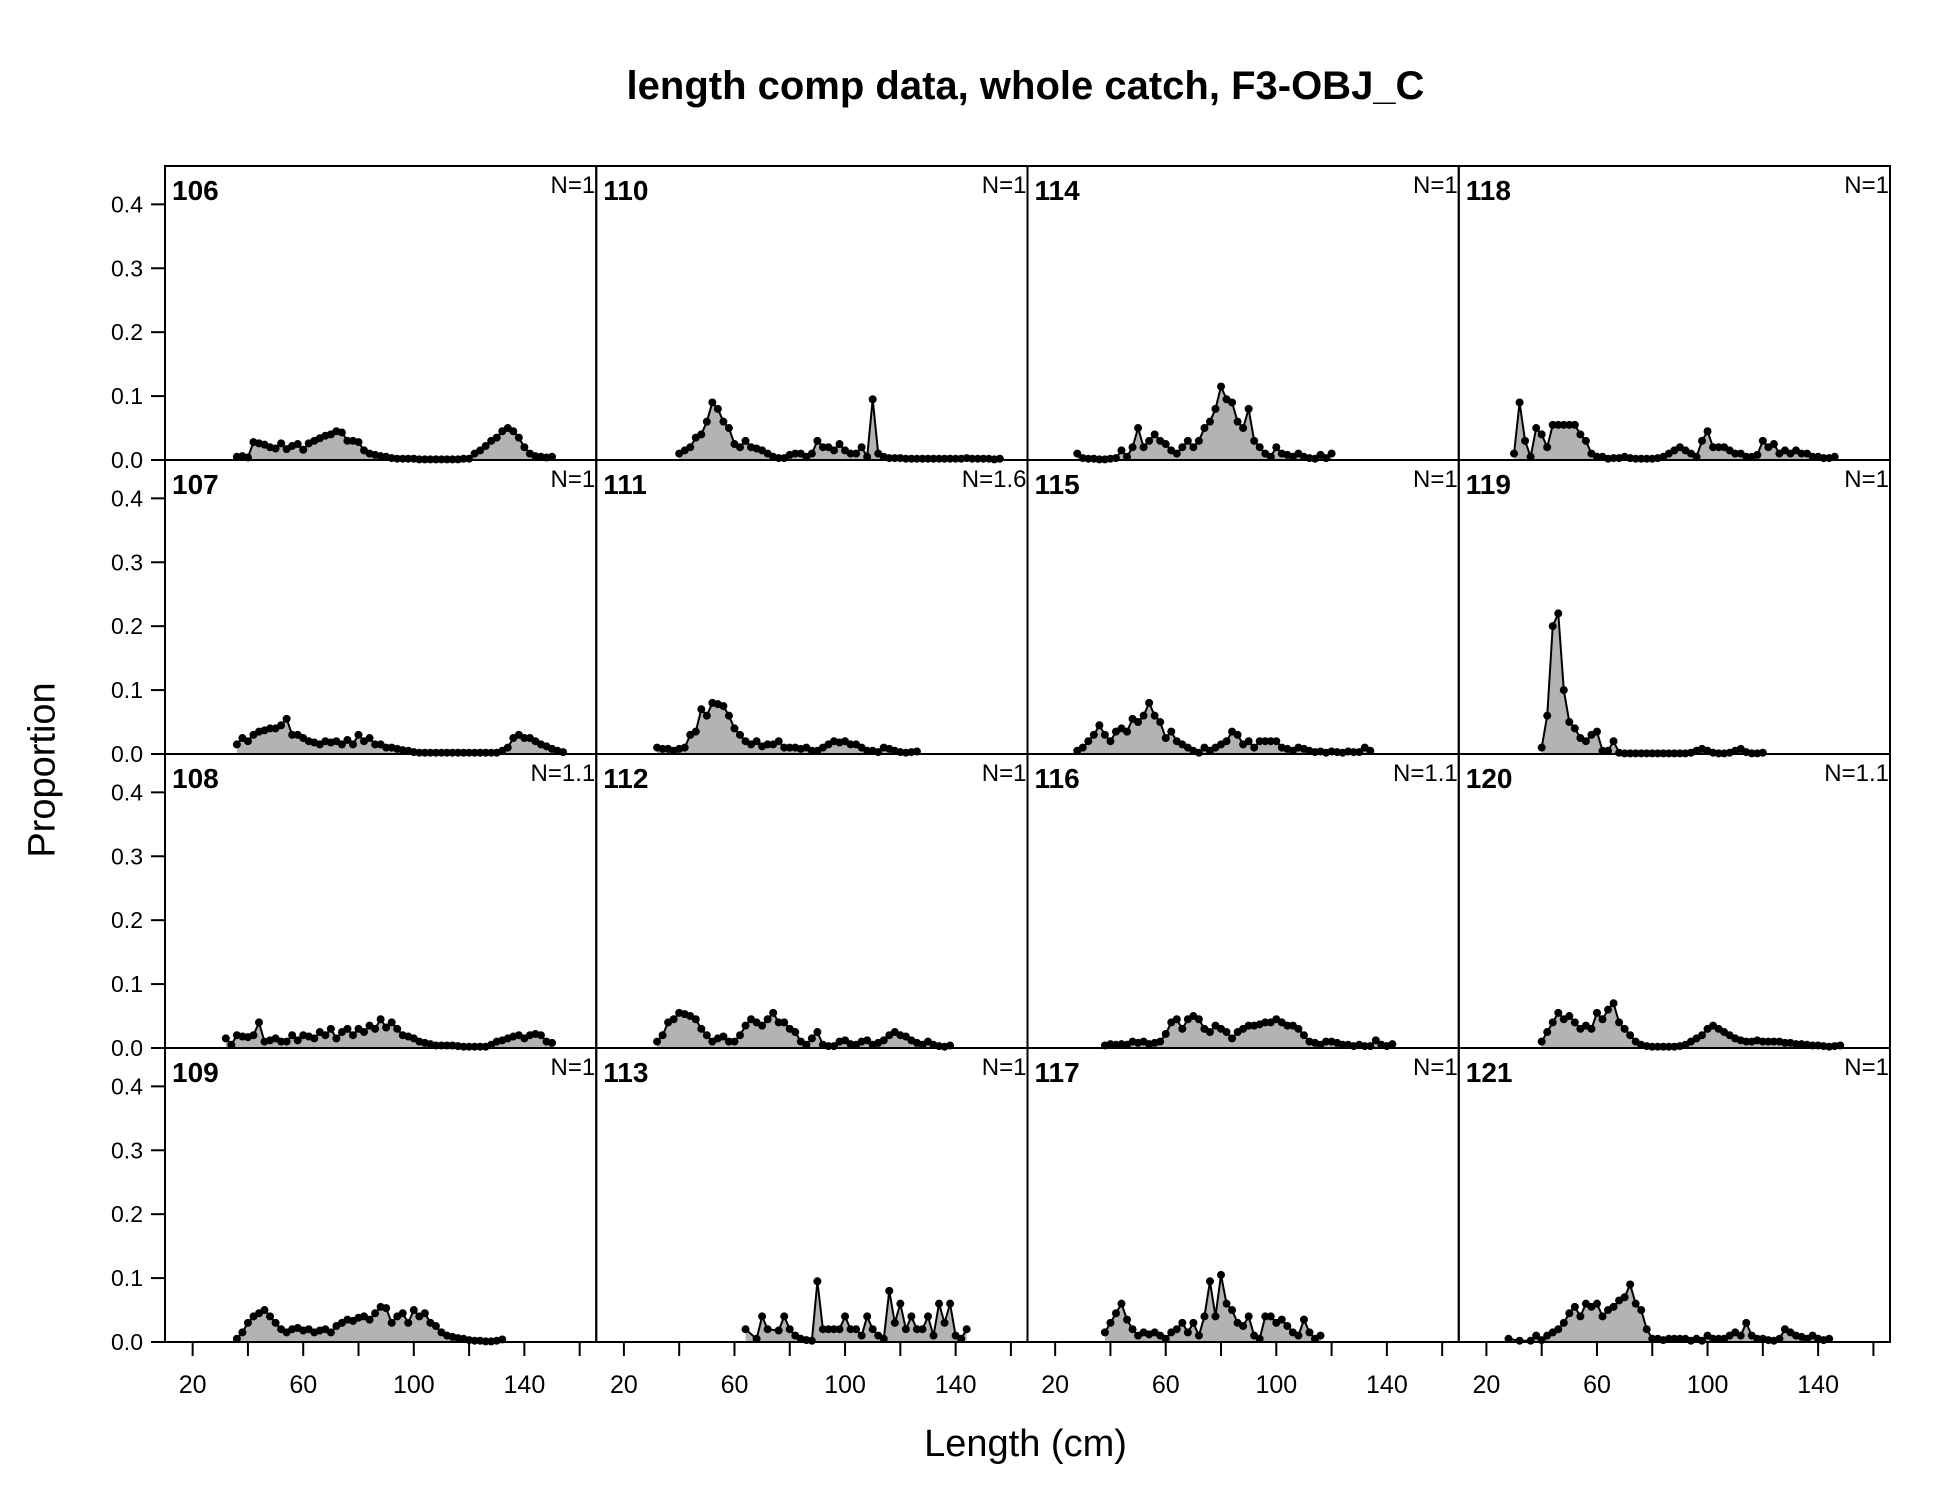 The image size is (1950, 1500). Describe the element at coordinates (1866, 479) in the screenshot. I see `panel-119-n-label: N=1` at that location.